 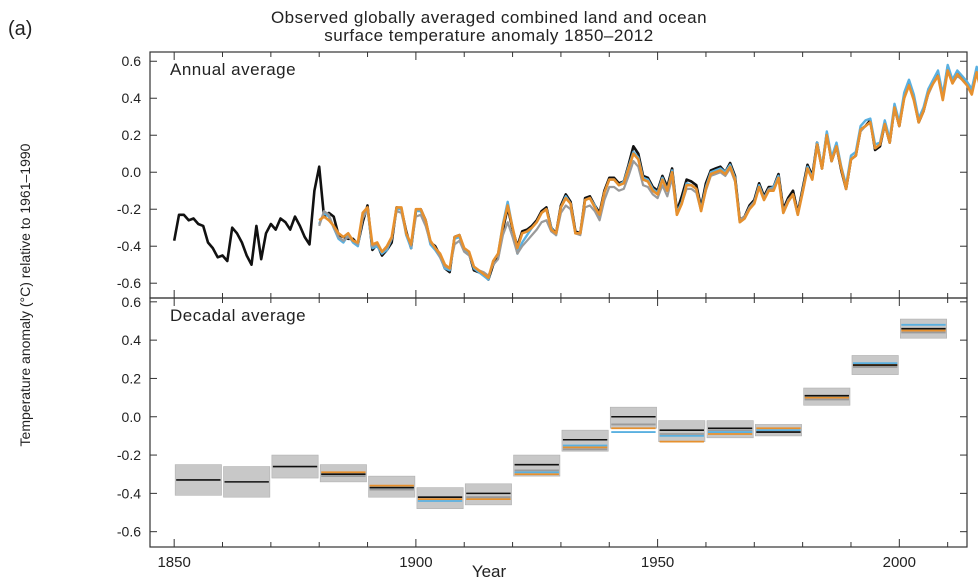 I want to click on x-tick-label: 1850, so click(x=173, y=562).